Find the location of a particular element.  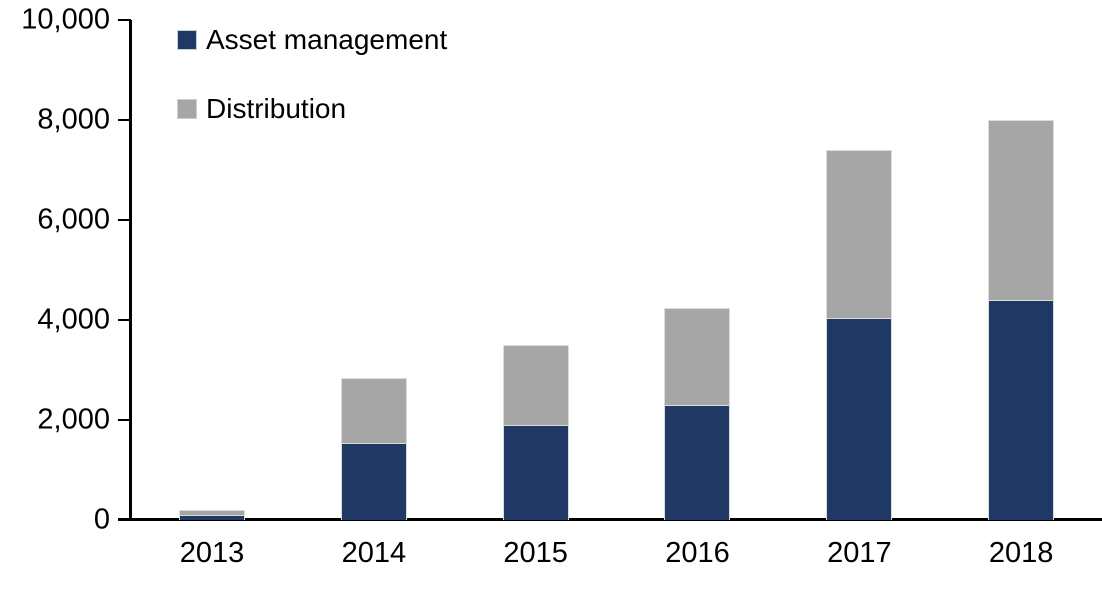

bar-segment-asset-management-2016 is located at coordinates (697, 462).